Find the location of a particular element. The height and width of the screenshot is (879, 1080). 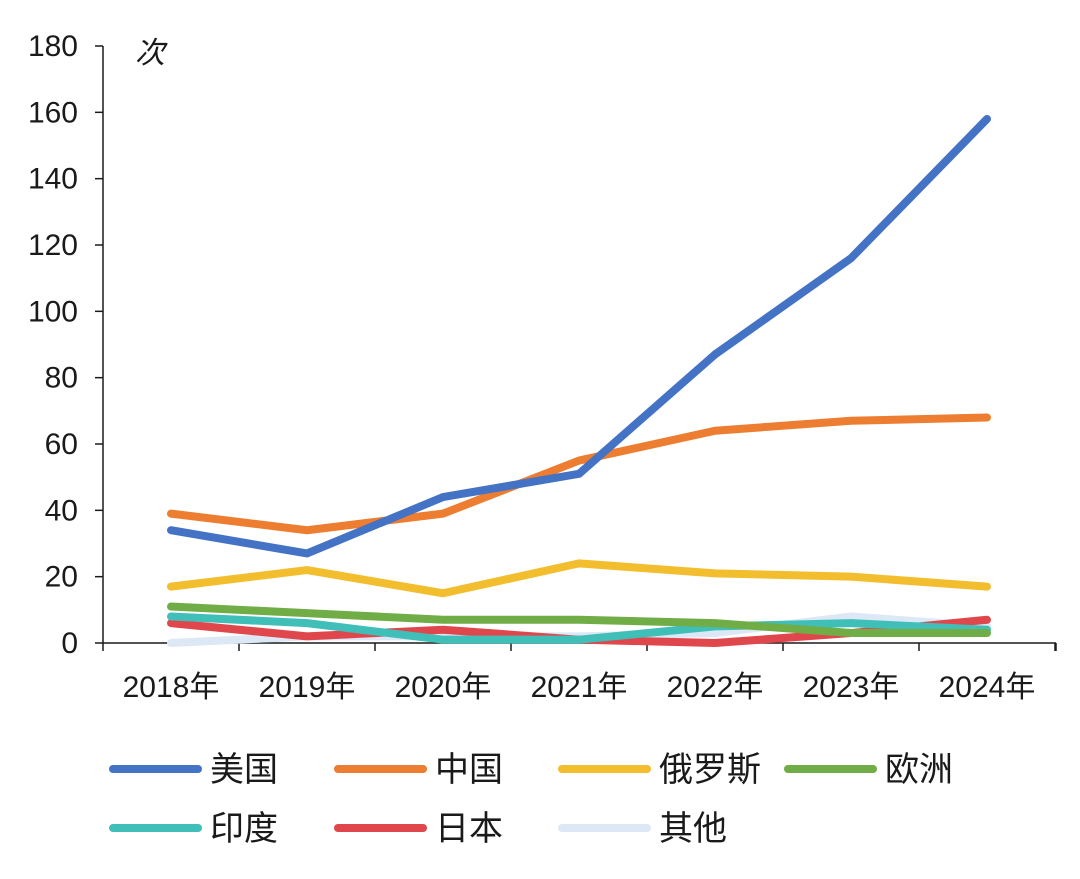

legend-item: 日本 is located at coordinates (418, 829).